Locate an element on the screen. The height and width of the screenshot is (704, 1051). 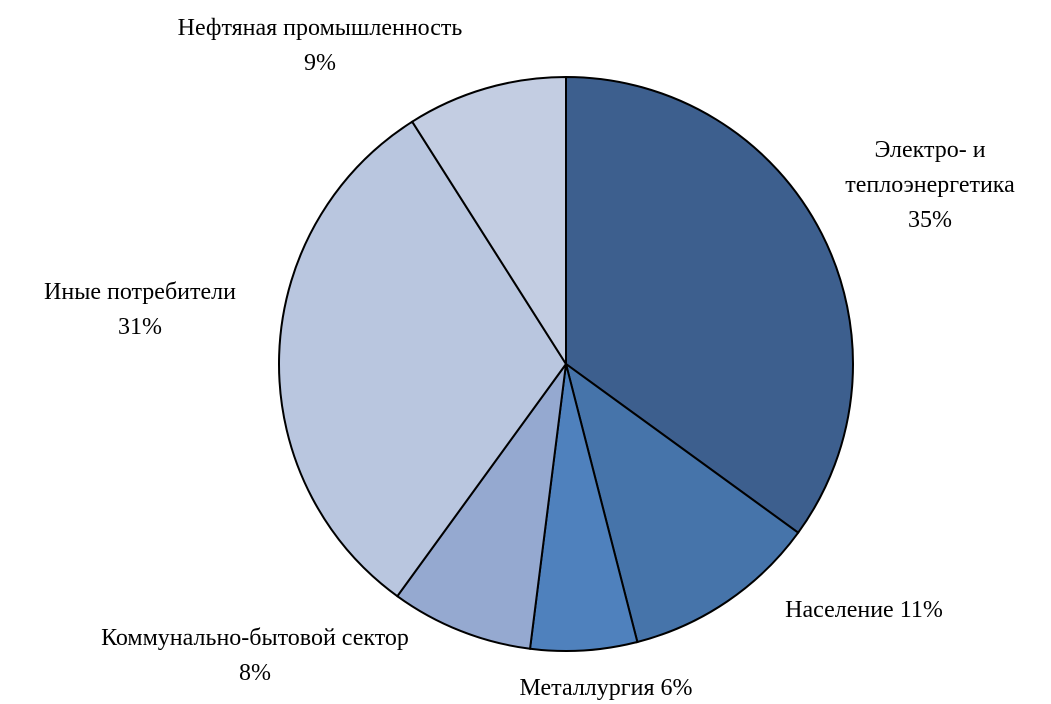
slice-label: Металлургия 6% is located at coordinates (606, 687).